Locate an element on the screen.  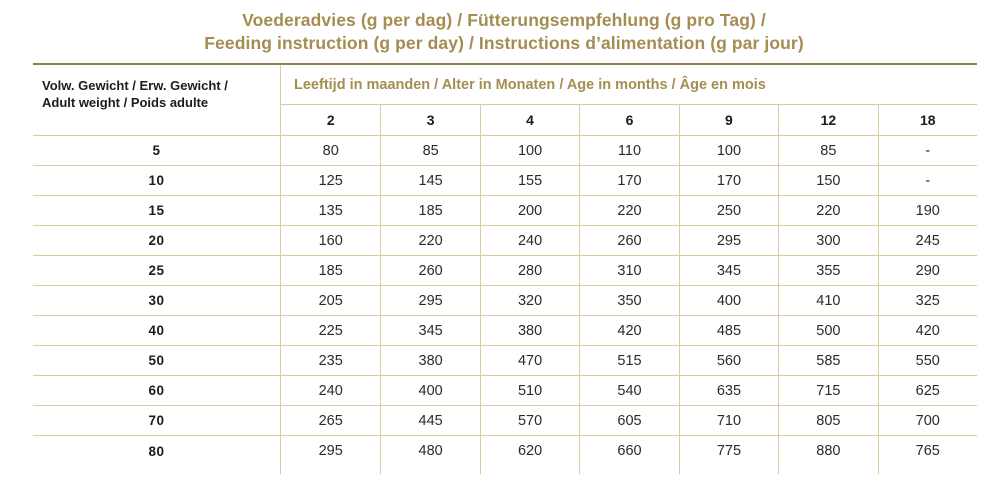
age-column-header: 12 is located at coordinates (828, 120).